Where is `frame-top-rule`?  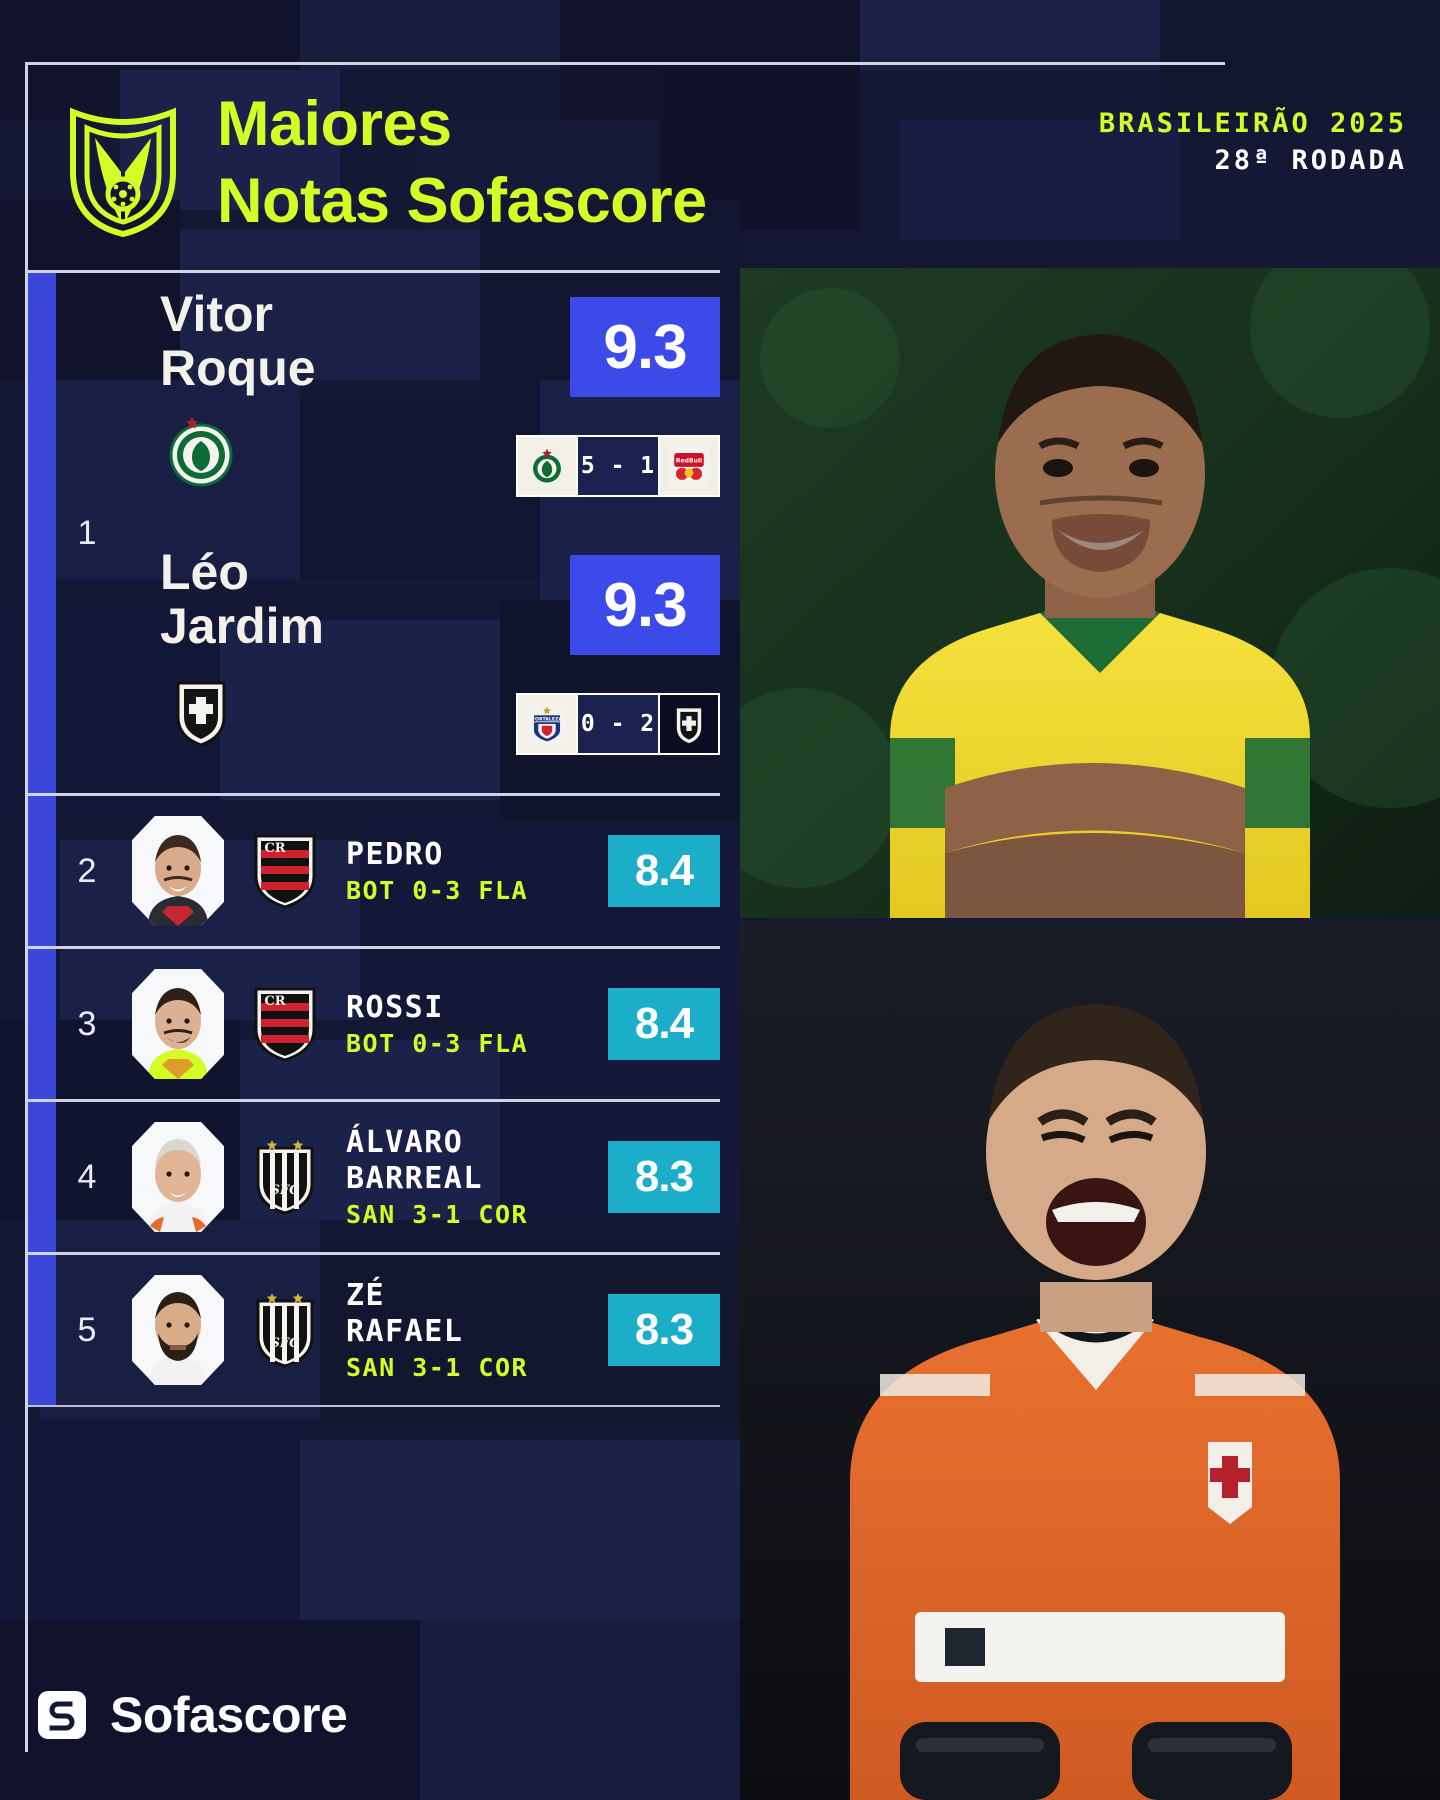
frame-top-rule is located at coordinates (625, 63).